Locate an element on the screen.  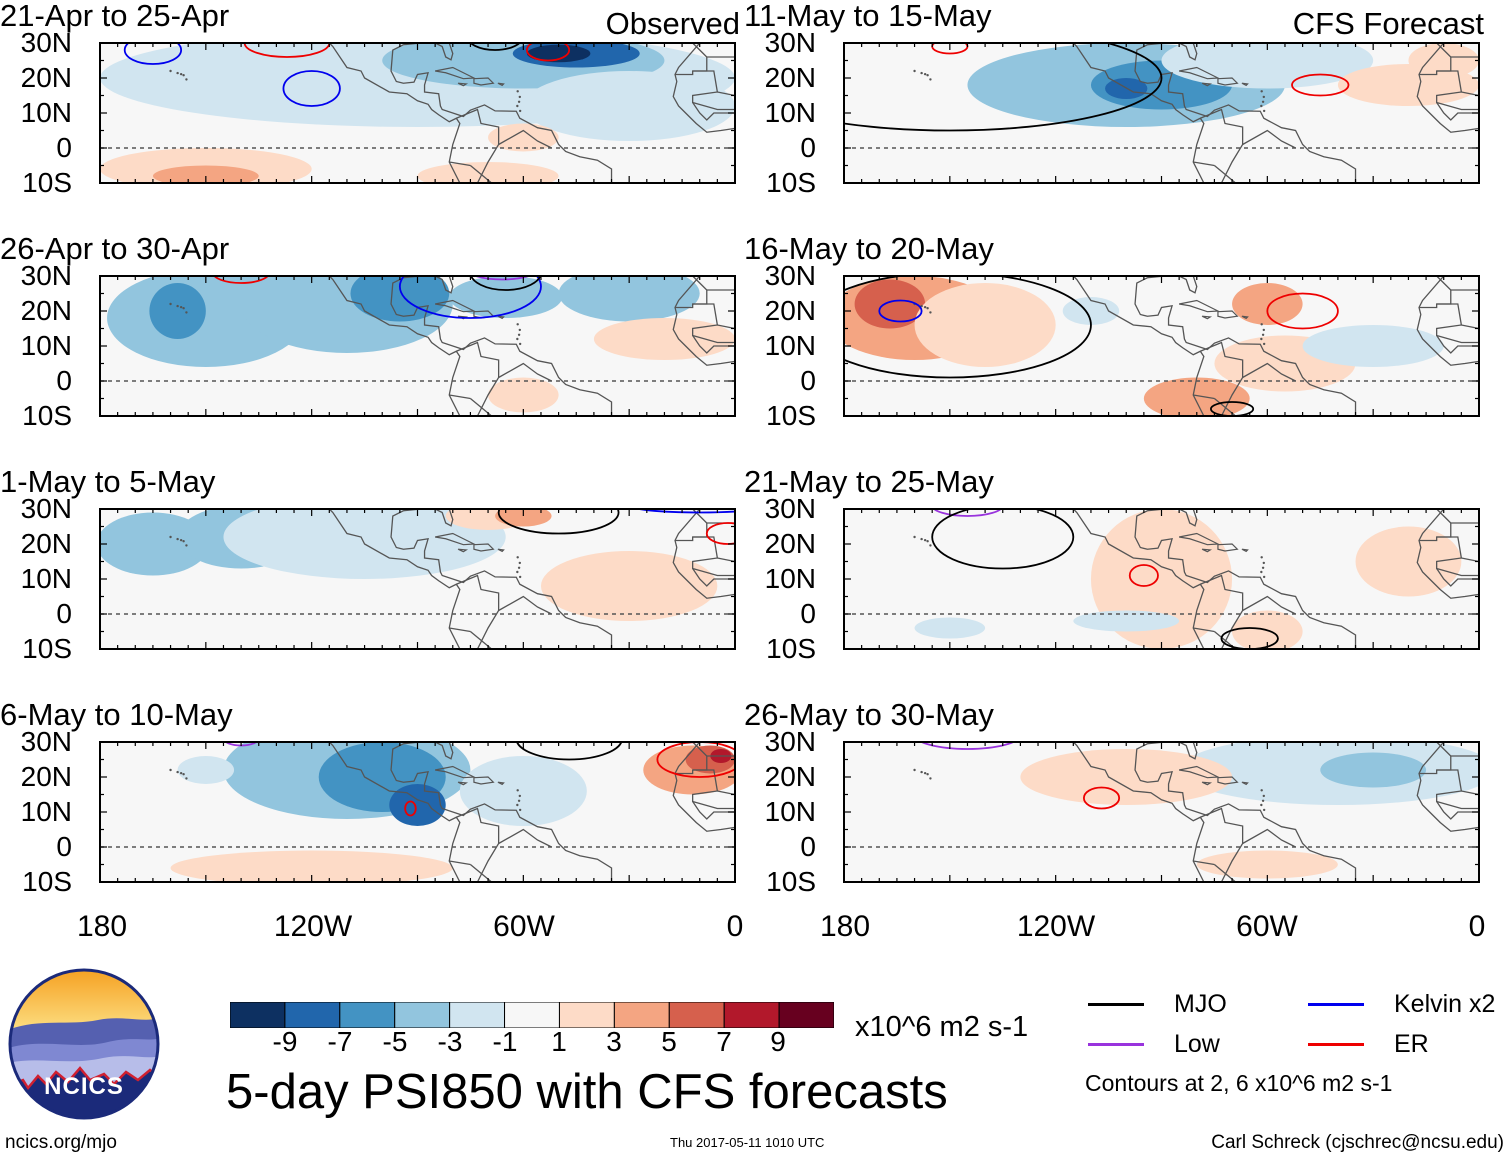
lon-label-0: 0 is located at coordinates (735, 926).